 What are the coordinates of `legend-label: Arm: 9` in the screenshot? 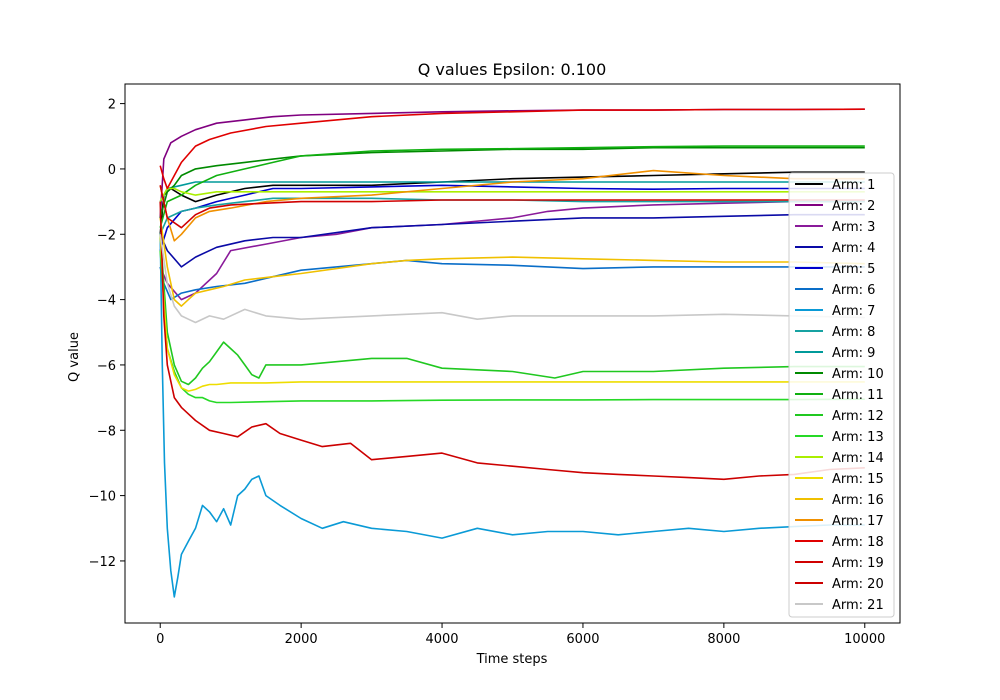 It's located at (853, 353).